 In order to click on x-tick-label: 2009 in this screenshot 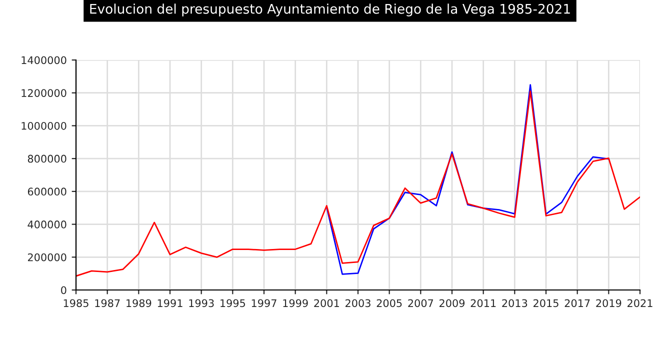, I will do `click(452, 303)`.